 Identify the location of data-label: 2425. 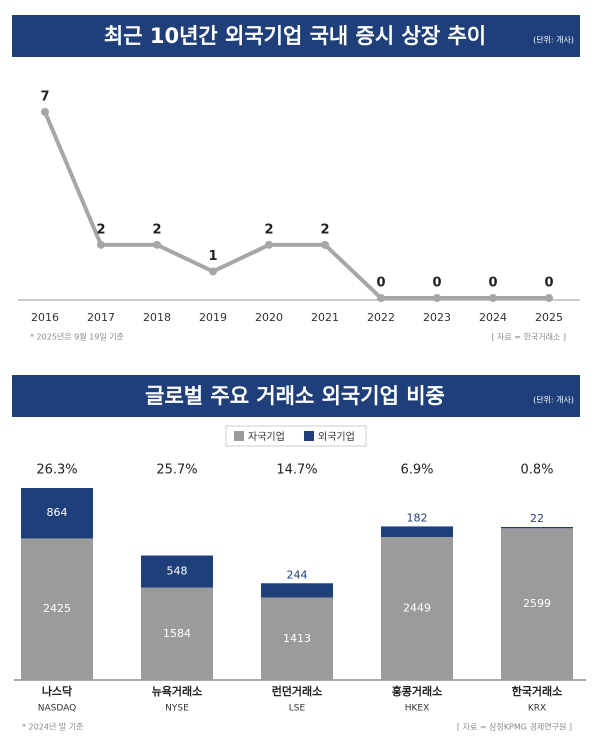
(57, 608).